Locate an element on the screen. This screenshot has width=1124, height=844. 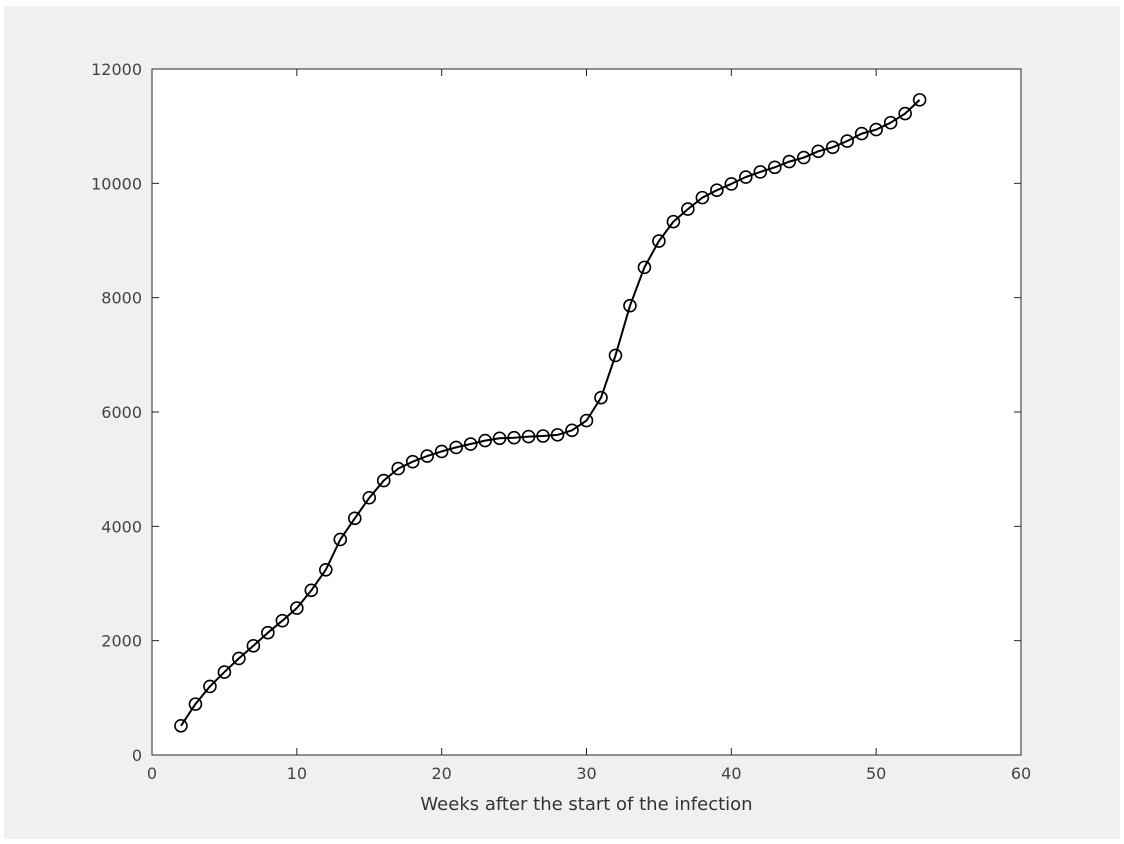
y-tick-label: 6000 is located at coordinates (121, 412).